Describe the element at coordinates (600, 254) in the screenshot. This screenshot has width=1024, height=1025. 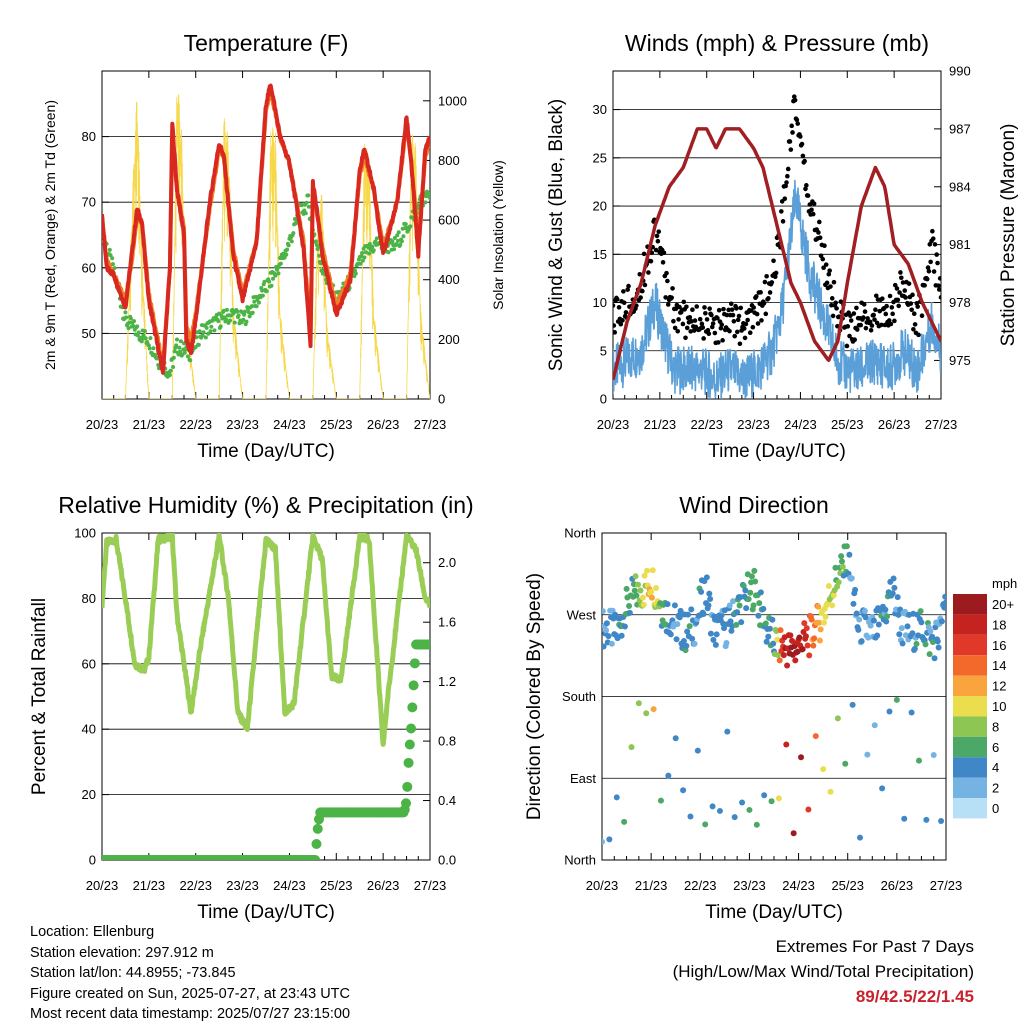
I see `y-tick-label: 15` at that location.